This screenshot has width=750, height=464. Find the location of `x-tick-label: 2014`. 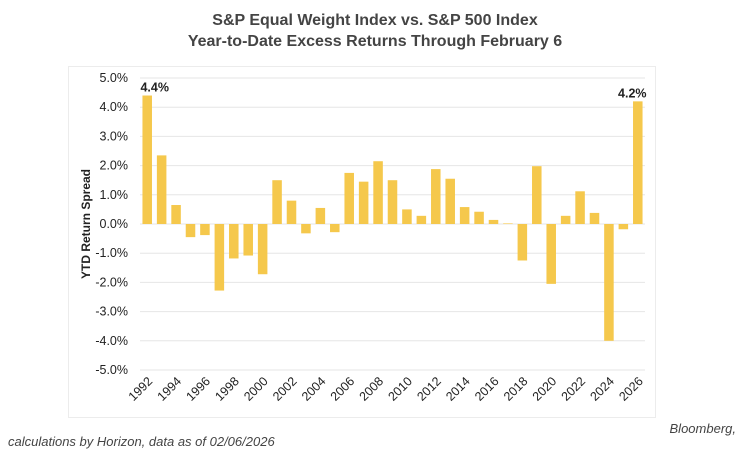

x-tick-label: 2014 is located at coordinates (458, 389).